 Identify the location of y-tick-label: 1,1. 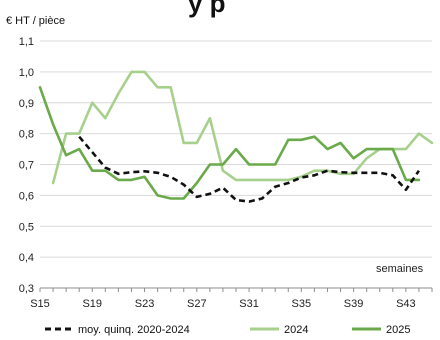
(26, 42).